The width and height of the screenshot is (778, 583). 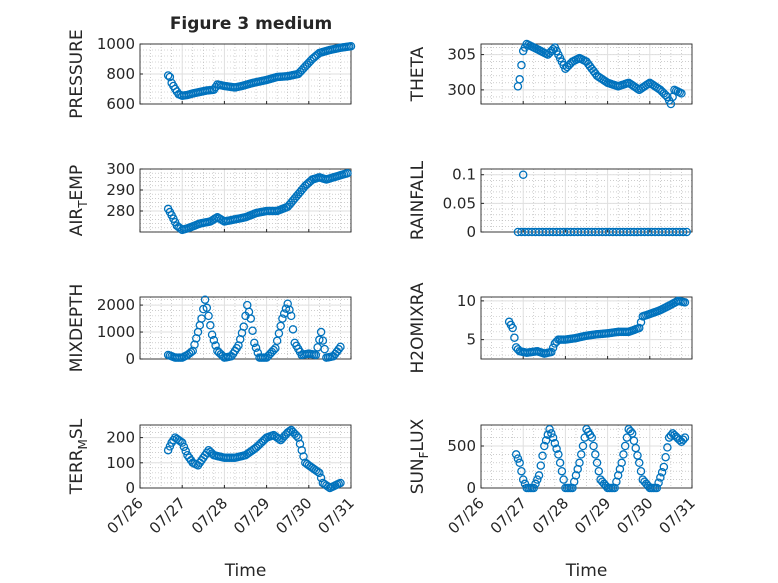 I want to click on x-axis-label: Time, so click(x=586, y=571).